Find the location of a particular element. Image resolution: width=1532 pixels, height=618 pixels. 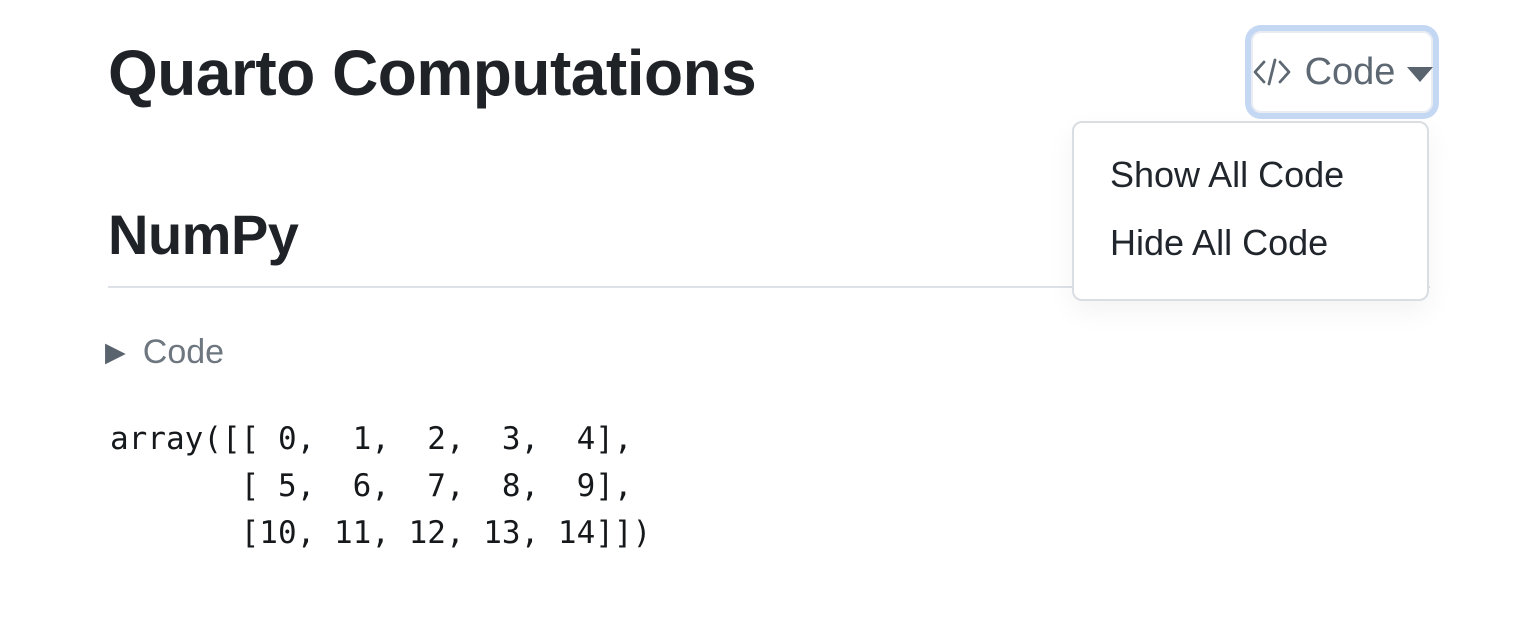

code-tools-menu-container: Code Show All Code Hide All Code is located at coordinates (1253, 166).